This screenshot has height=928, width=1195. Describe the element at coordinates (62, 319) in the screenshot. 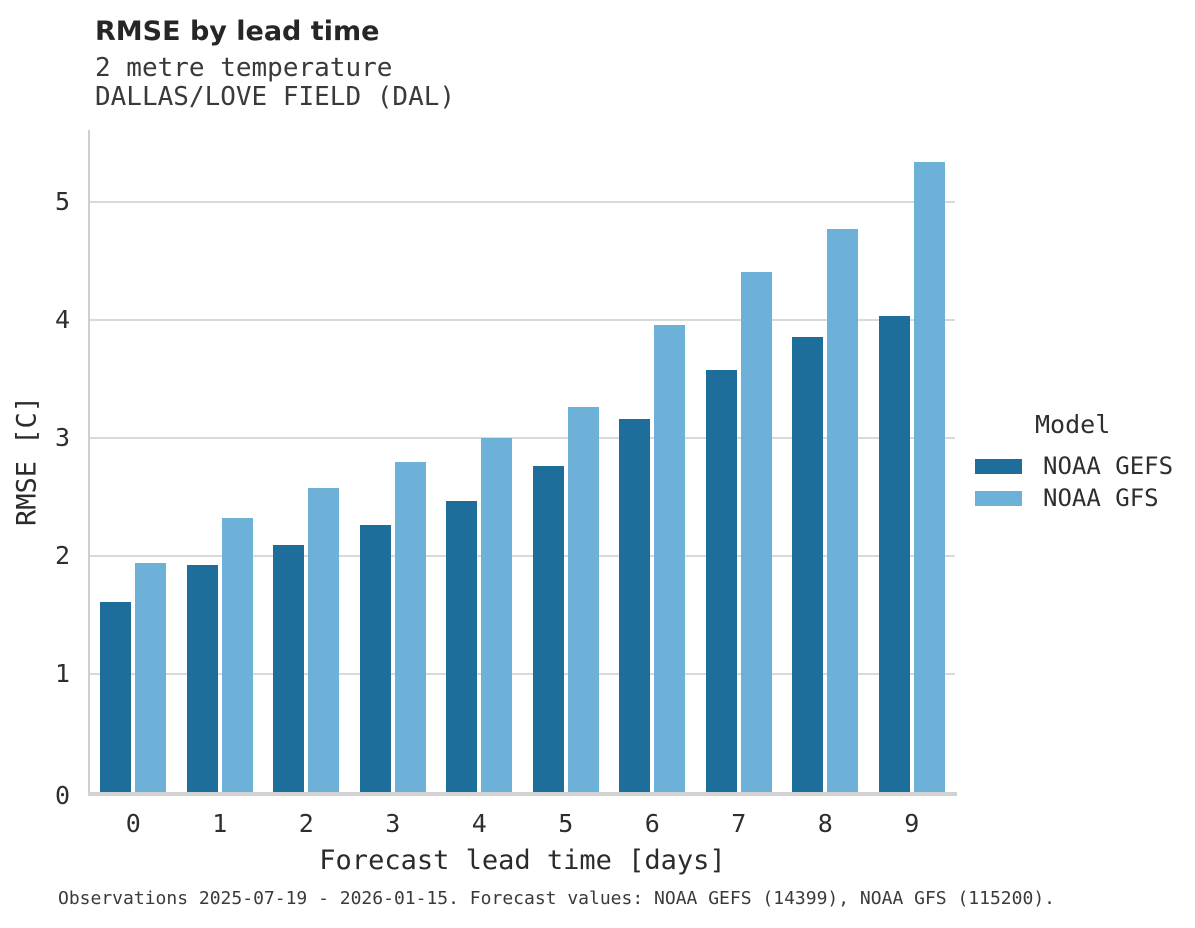

I see `y-tick-label-4: 4` at that location.